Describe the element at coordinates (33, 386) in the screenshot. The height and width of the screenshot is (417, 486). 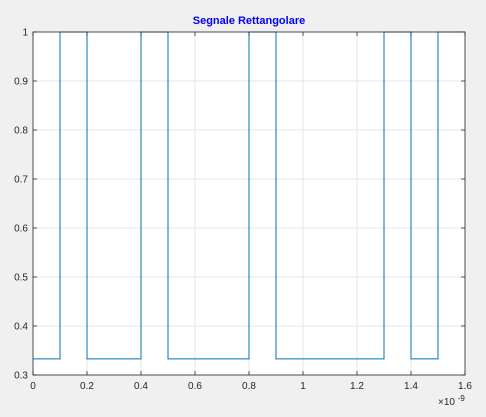
I see `x-tick-label: 0` at that location.